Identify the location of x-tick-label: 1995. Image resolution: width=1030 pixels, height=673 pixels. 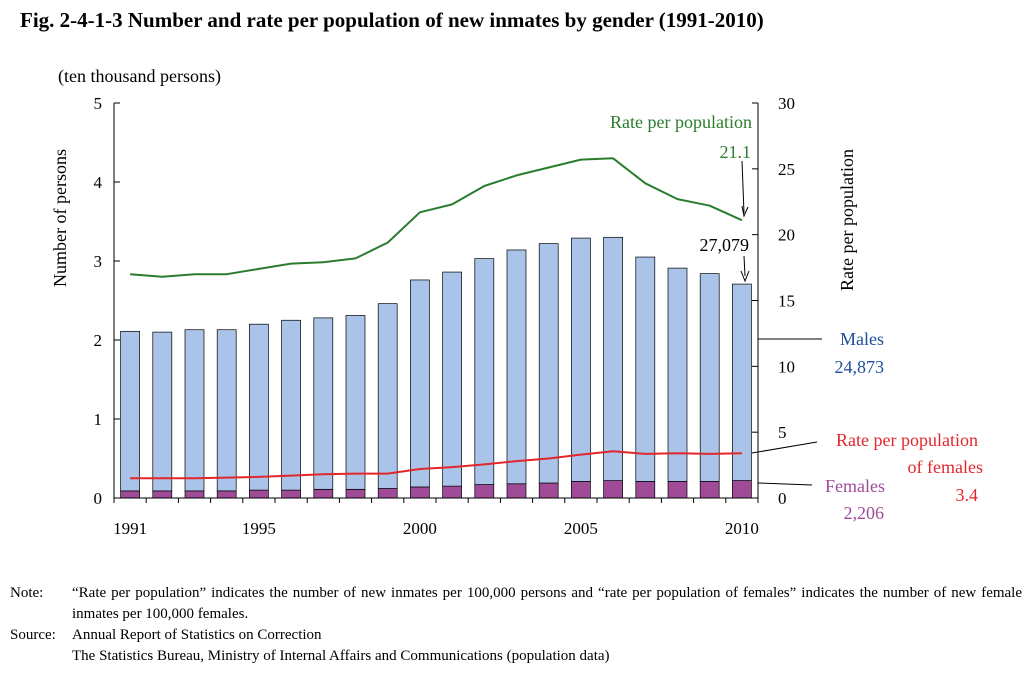
(259, 528).